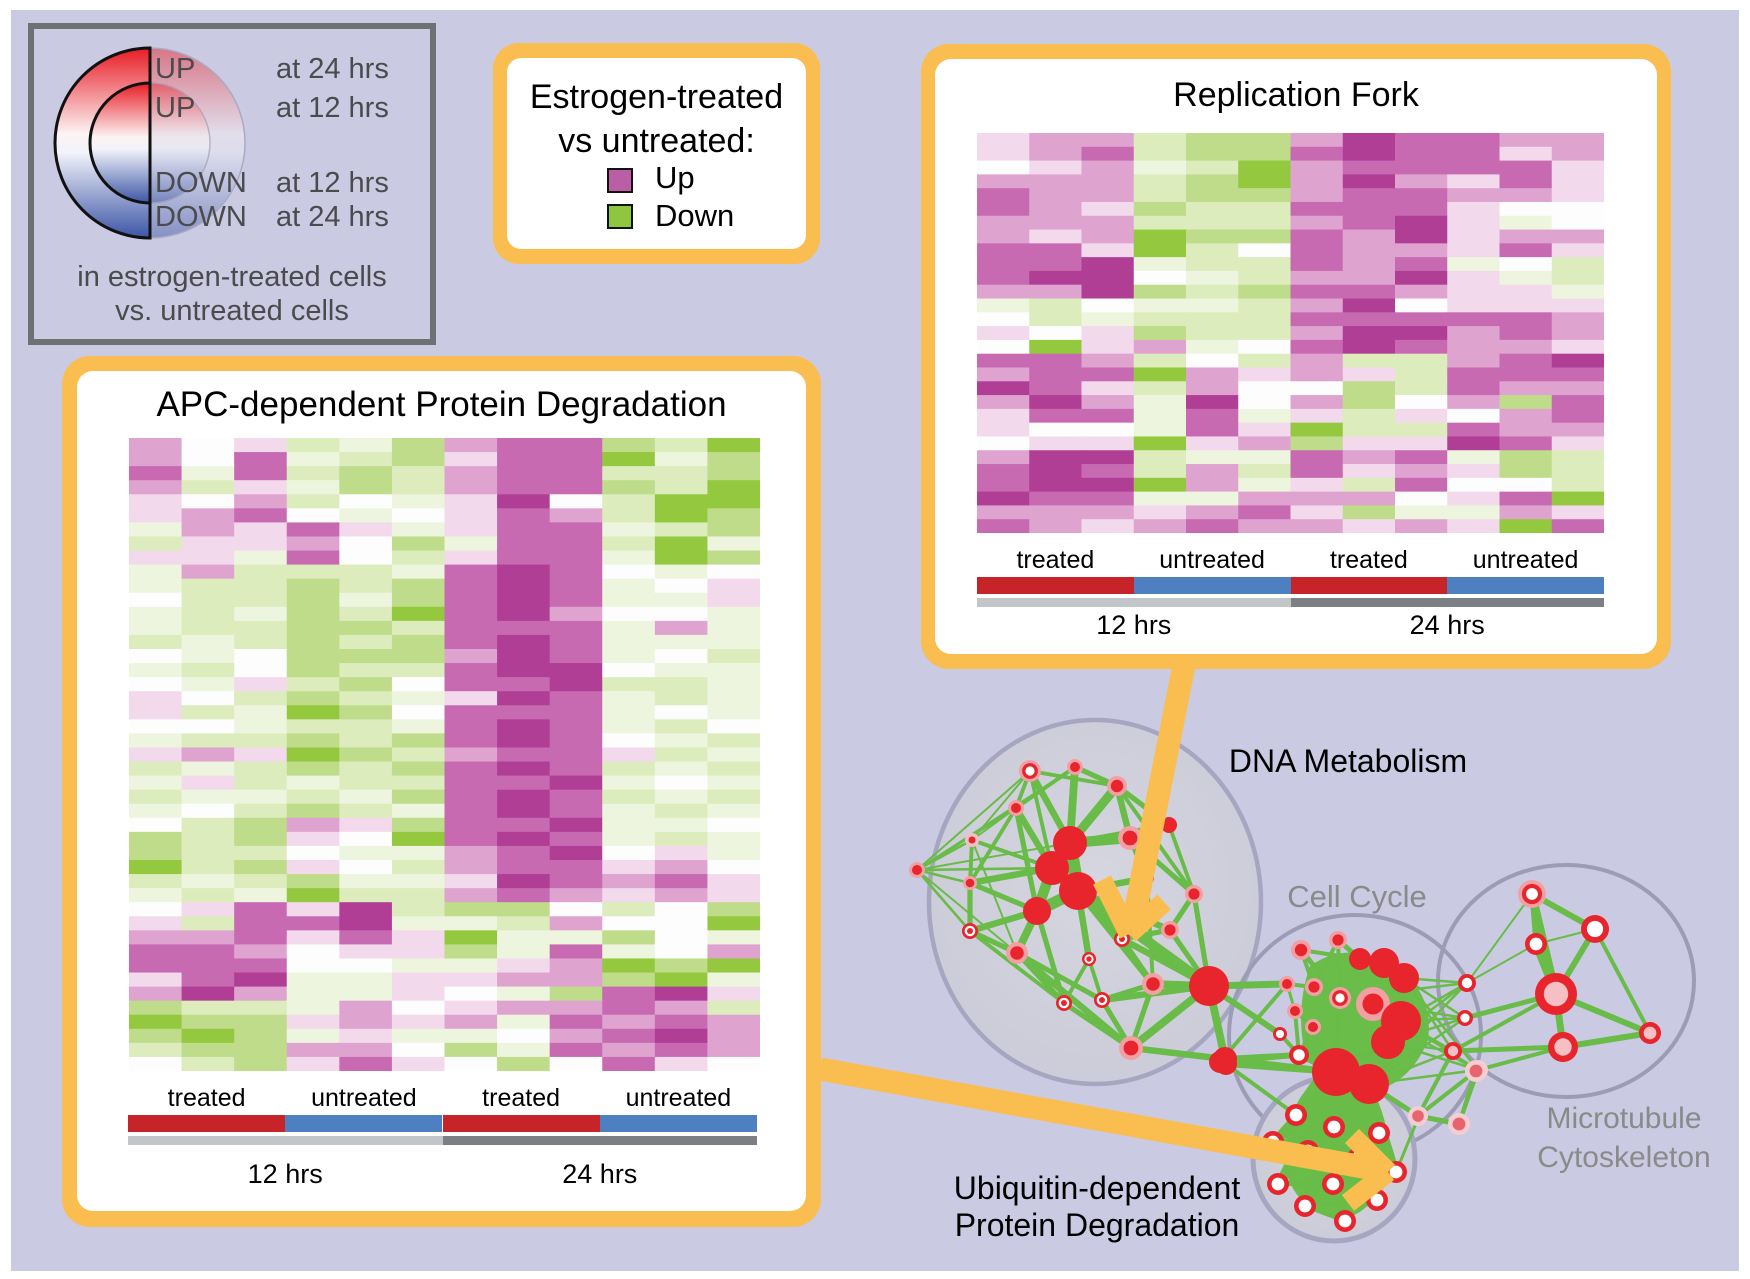  What do you see at coordinates (1623, 1157) in the screenshot?
I see `svg-text: Cytoskeleton` at bounding box center [1623, 1157].